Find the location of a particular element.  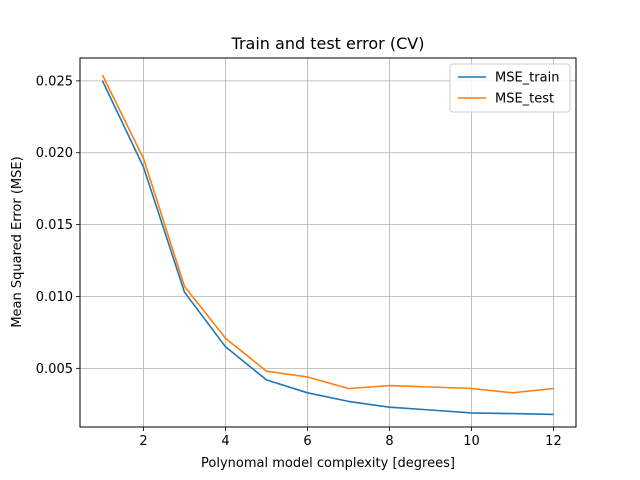

x-tick-label: 12 is located at coordinates (553, 441).